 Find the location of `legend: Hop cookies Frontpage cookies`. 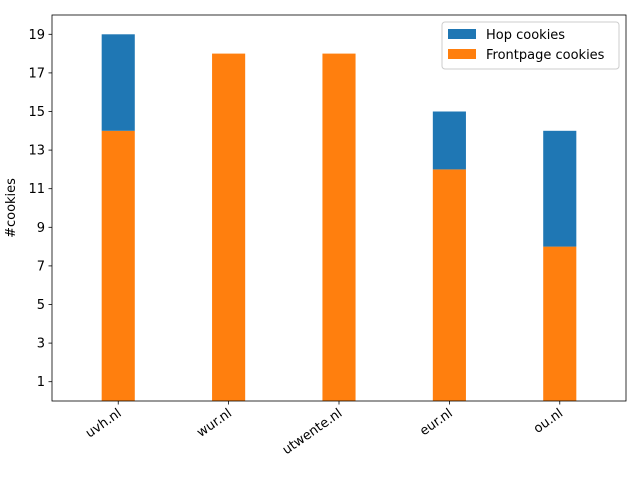

legend: Hop cookies Frontpage cookies is located at coordinates (530, 45).